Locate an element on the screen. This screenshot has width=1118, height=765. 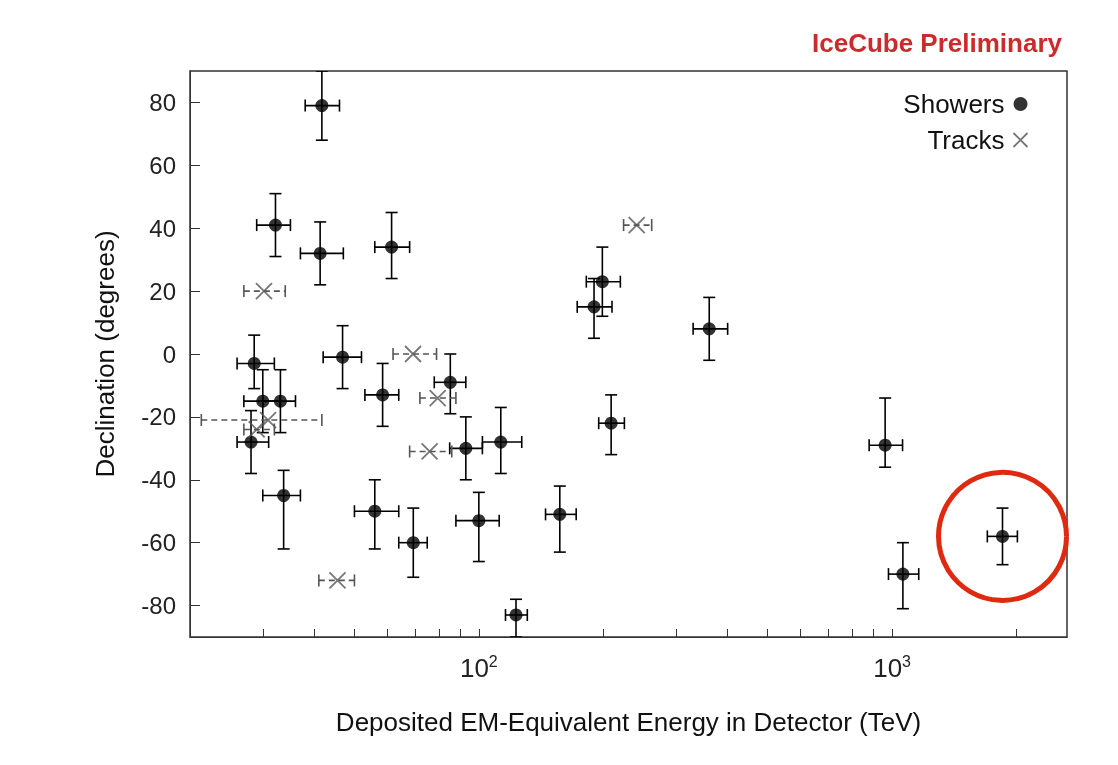
legend-label: Tracks is located at coordinates (966, 140).